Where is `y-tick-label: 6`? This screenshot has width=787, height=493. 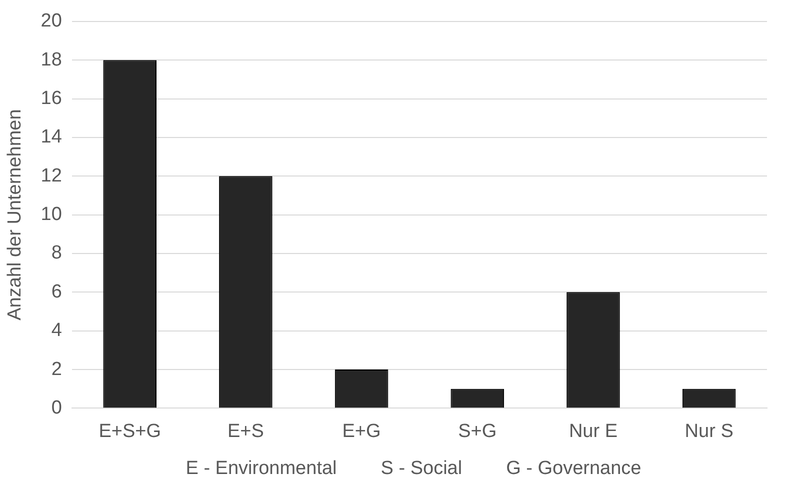
y-tick-label: 6 is located at coordinates (56, 291).